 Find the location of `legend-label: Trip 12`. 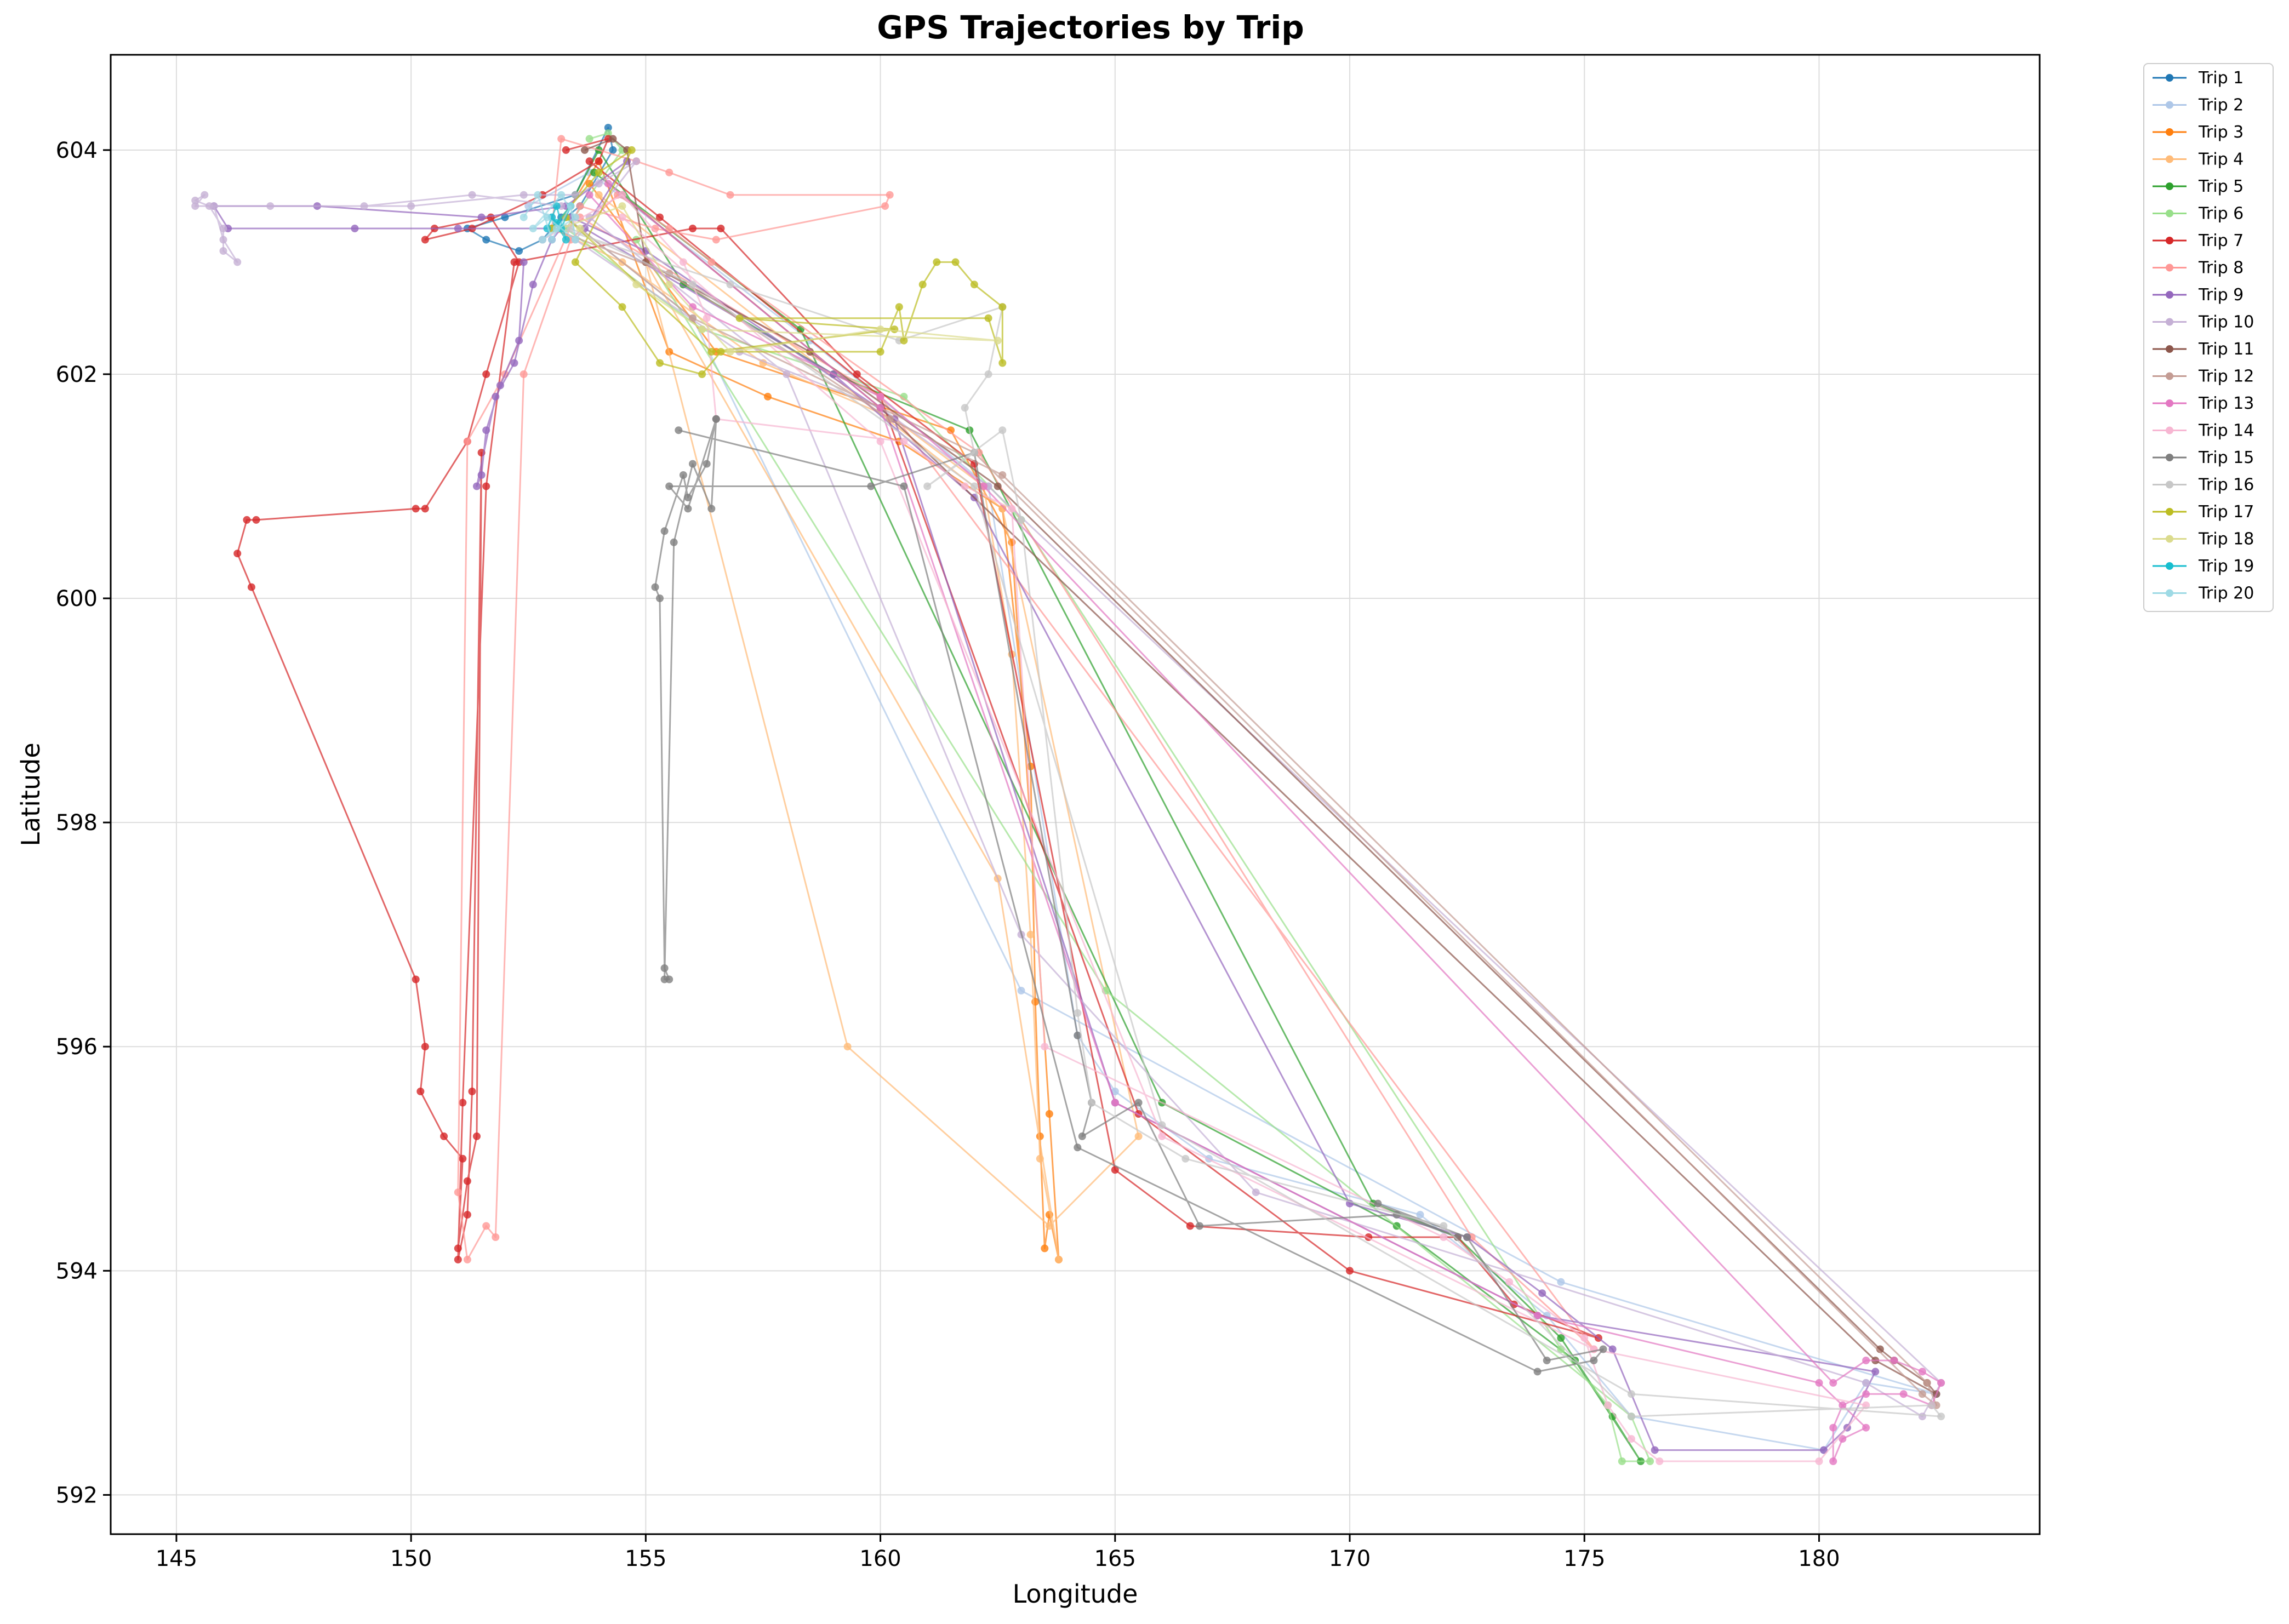

legend-label: Trip 12 is located at coordinates (2226, 376).